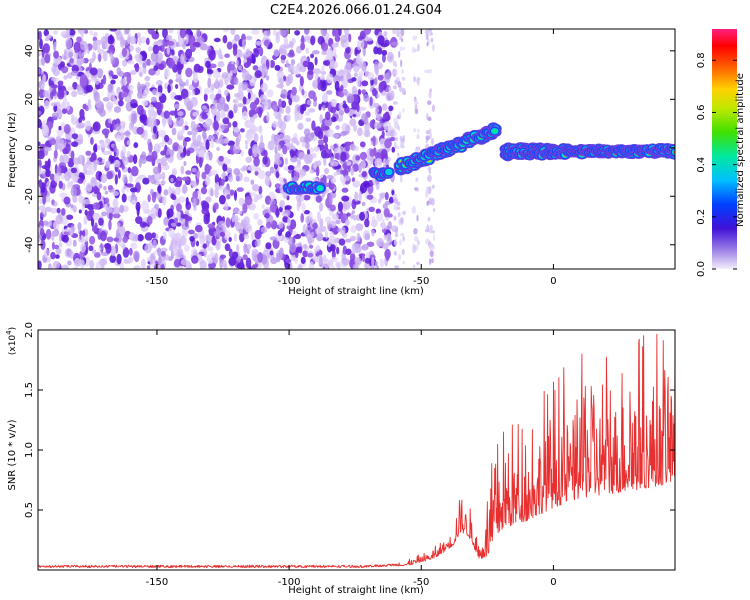 This screenshot has width=750, height=600. What do you see at coordinates (29, 330) in the screenshot?
I see `y-tick-label: 2.0` at bounding box center [29, 330].